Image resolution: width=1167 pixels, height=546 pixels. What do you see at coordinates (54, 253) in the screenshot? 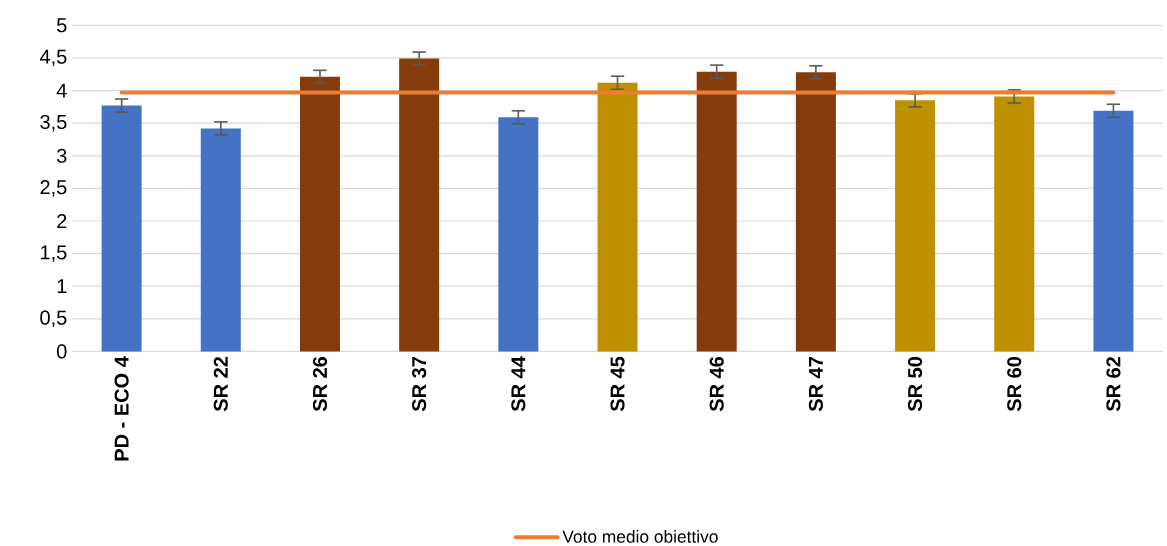
I see `y-tick-label: 1,5` at bounding box center [54, 253].